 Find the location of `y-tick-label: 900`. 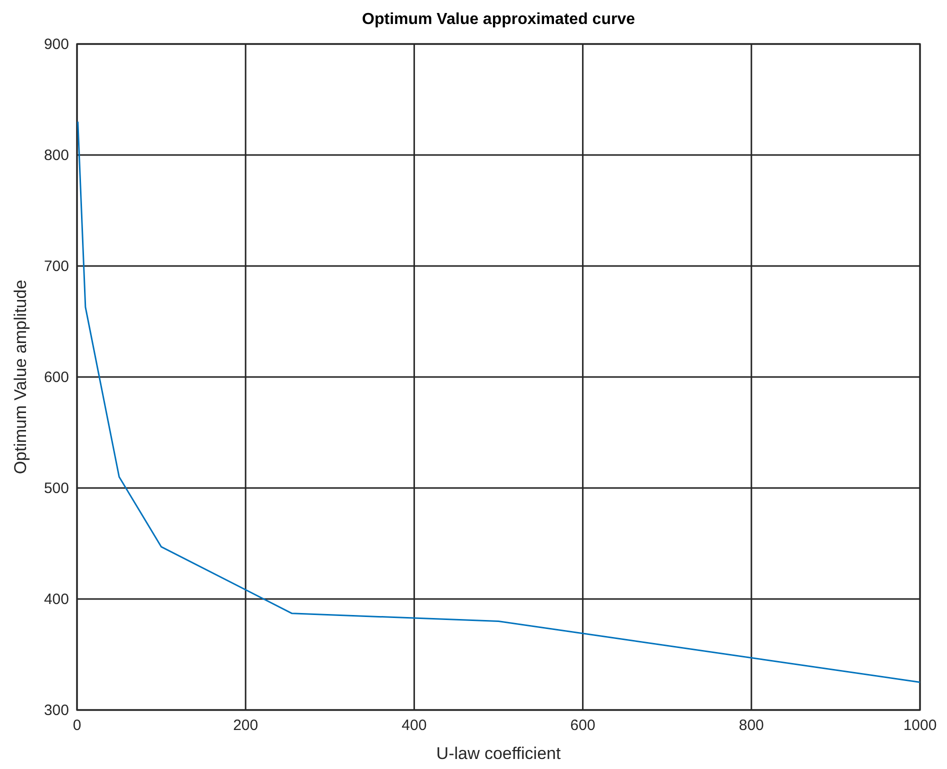

y-tick-label: 900 is located at coordinates (56, 44).